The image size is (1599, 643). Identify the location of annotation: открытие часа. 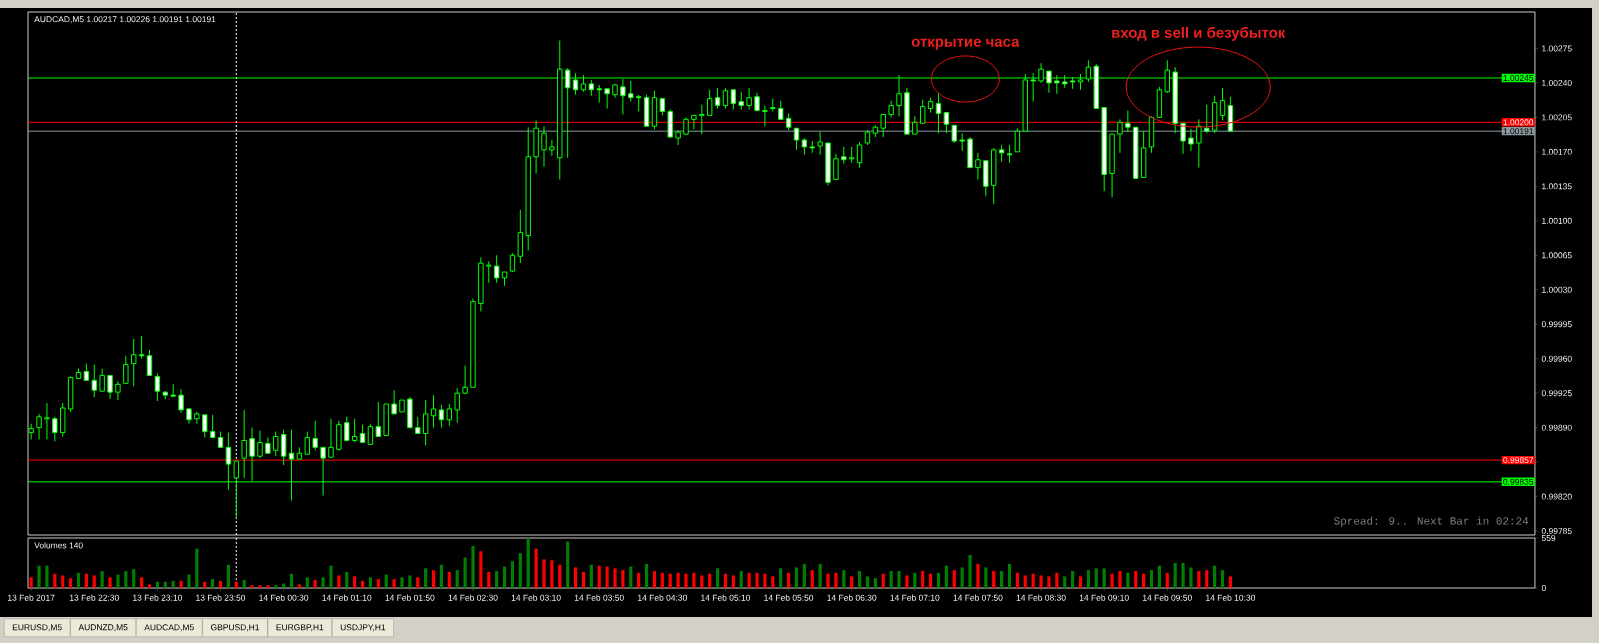
(965, 44).